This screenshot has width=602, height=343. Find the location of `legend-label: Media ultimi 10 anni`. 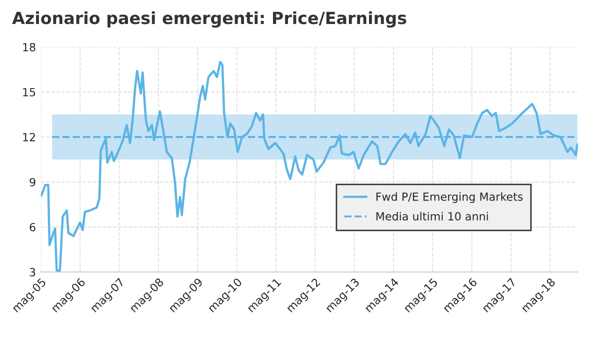

legend-label: Media ultimi 10 anni is located at coordinates (432, 216).